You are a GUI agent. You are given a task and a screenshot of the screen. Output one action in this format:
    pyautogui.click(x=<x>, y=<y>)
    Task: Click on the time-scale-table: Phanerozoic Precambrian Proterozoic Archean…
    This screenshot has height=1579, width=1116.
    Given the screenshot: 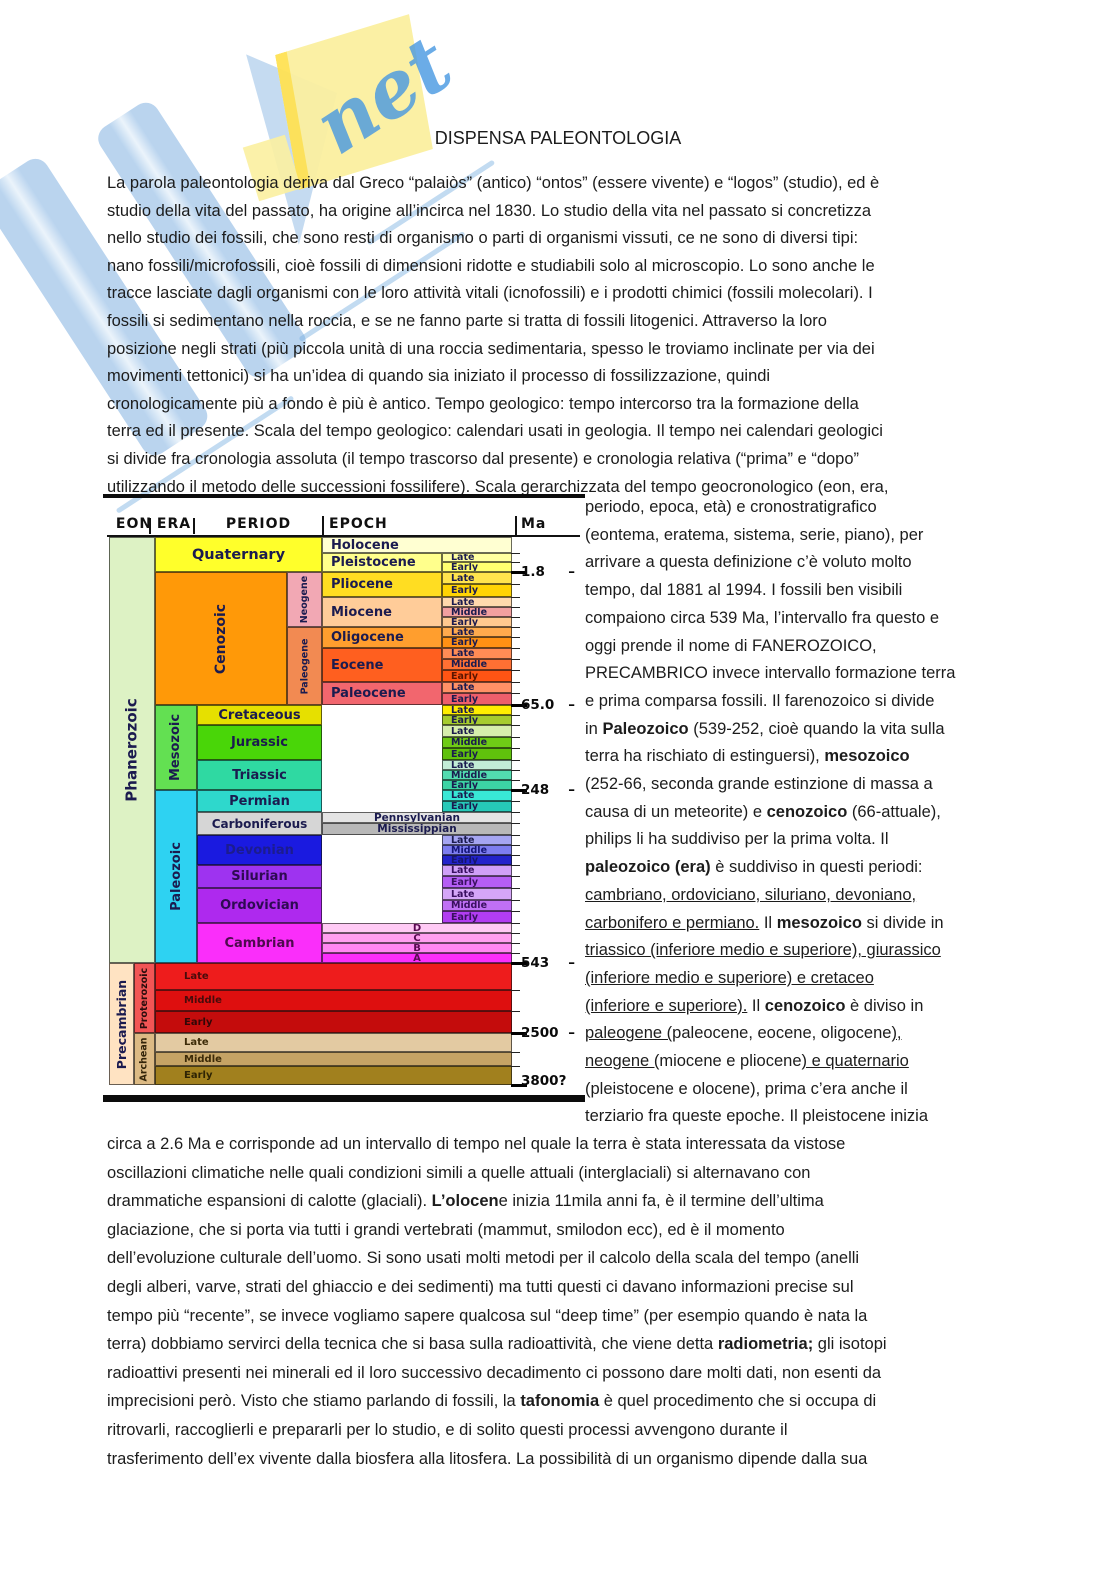 What is the action you would take?
    pyautogui.click(x=343, y=813)
    